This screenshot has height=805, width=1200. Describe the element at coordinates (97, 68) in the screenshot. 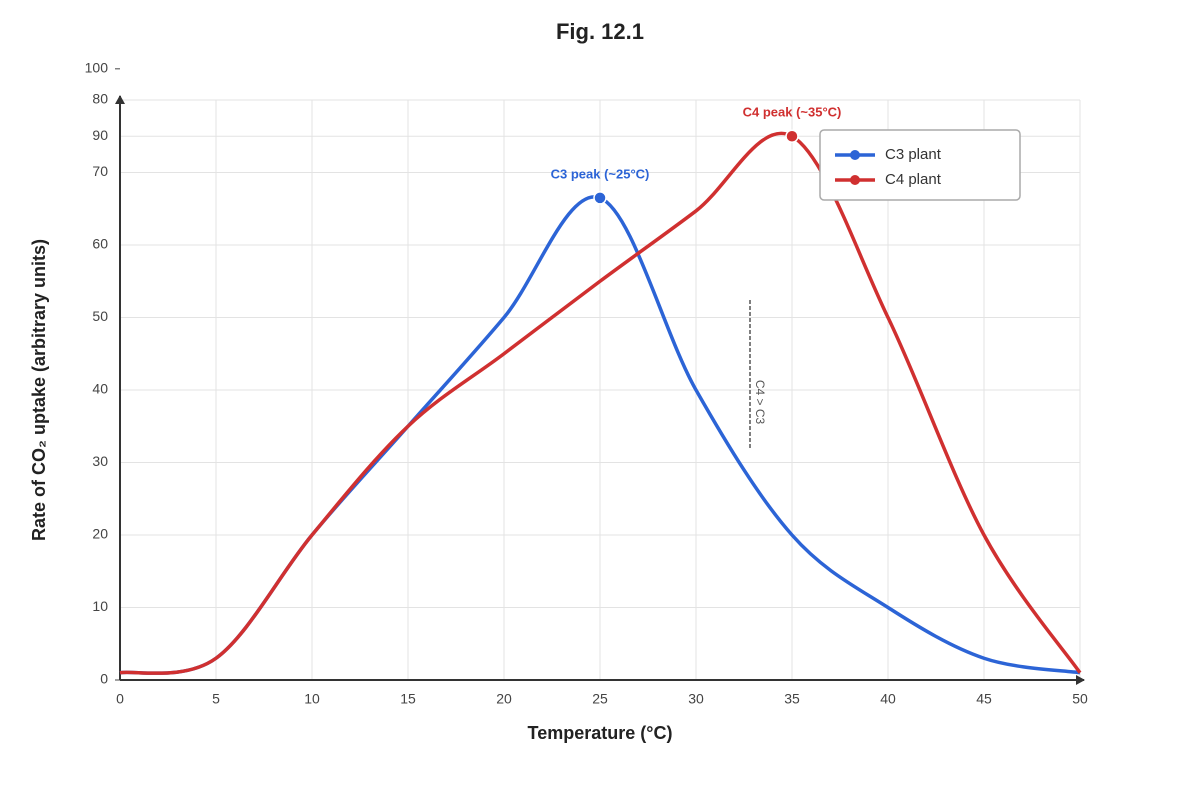

I see `y-tick-label: 100` at that location.